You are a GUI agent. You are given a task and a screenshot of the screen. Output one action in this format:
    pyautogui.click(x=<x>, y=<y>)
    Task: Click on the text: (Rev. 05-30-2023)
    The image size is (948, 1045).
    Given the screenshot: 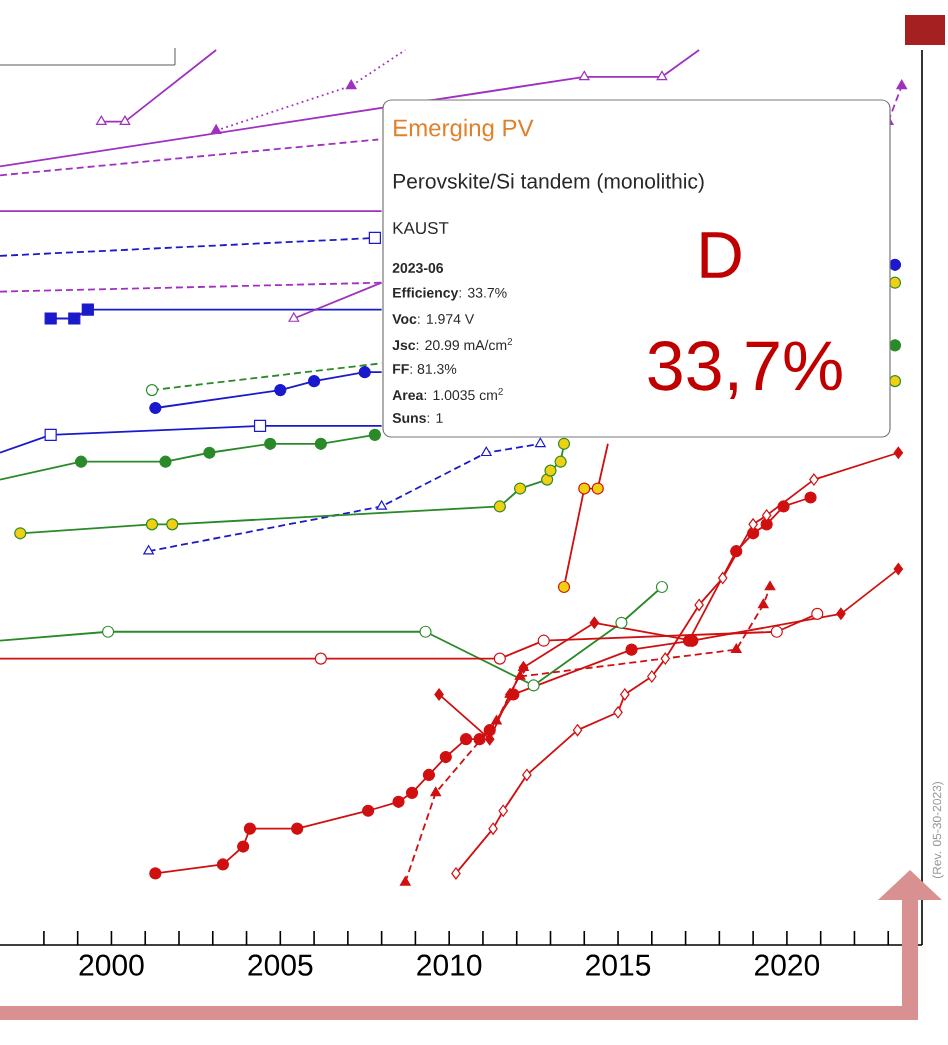 What is the action you would take?
    pyautogui.click(x=938, y=830)
    